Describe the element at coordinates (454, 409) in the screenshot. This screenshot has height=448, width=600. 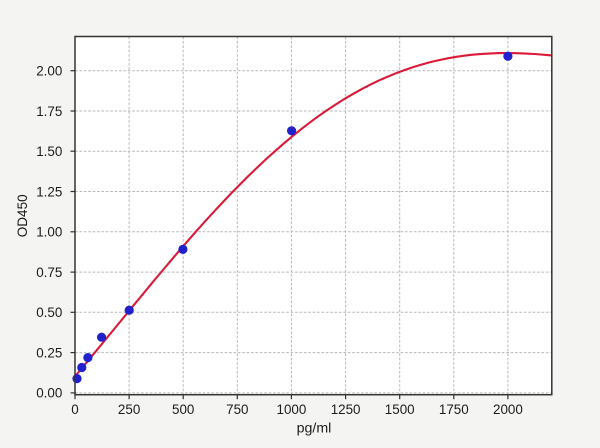
I see `svg-text: 1750` at that location.